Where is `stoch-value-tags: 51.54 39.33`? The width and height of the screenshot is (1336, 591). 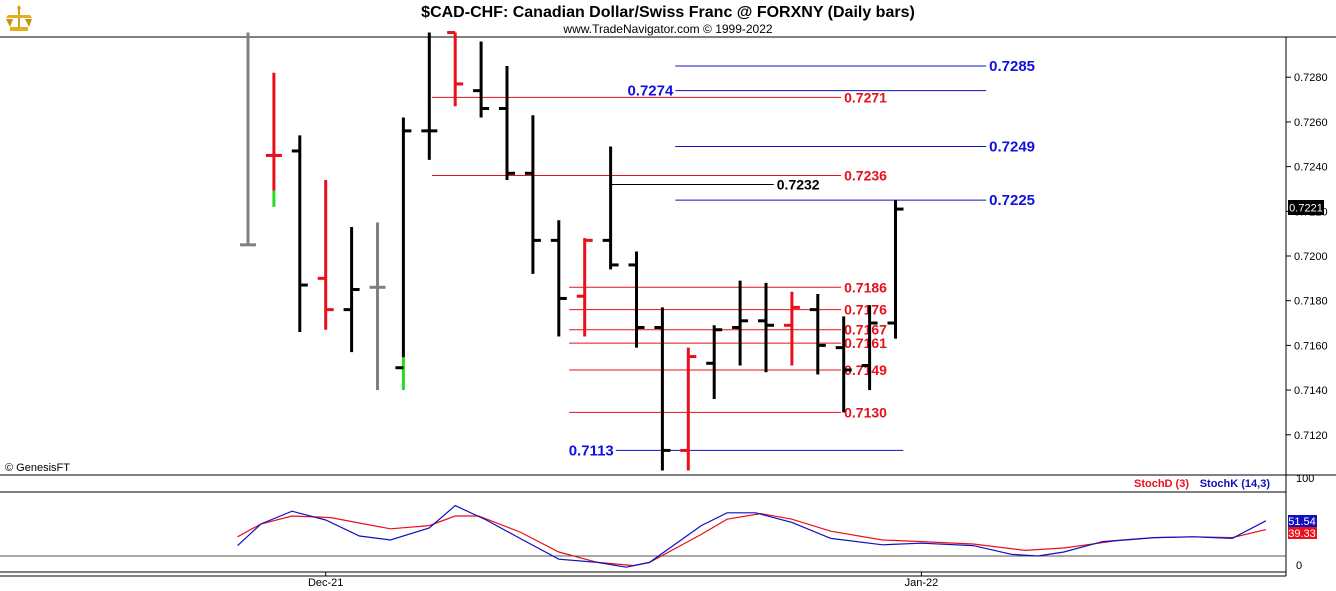
stoch-value-tags: 51.54 39.33 is located at coordinates (1302, 527).